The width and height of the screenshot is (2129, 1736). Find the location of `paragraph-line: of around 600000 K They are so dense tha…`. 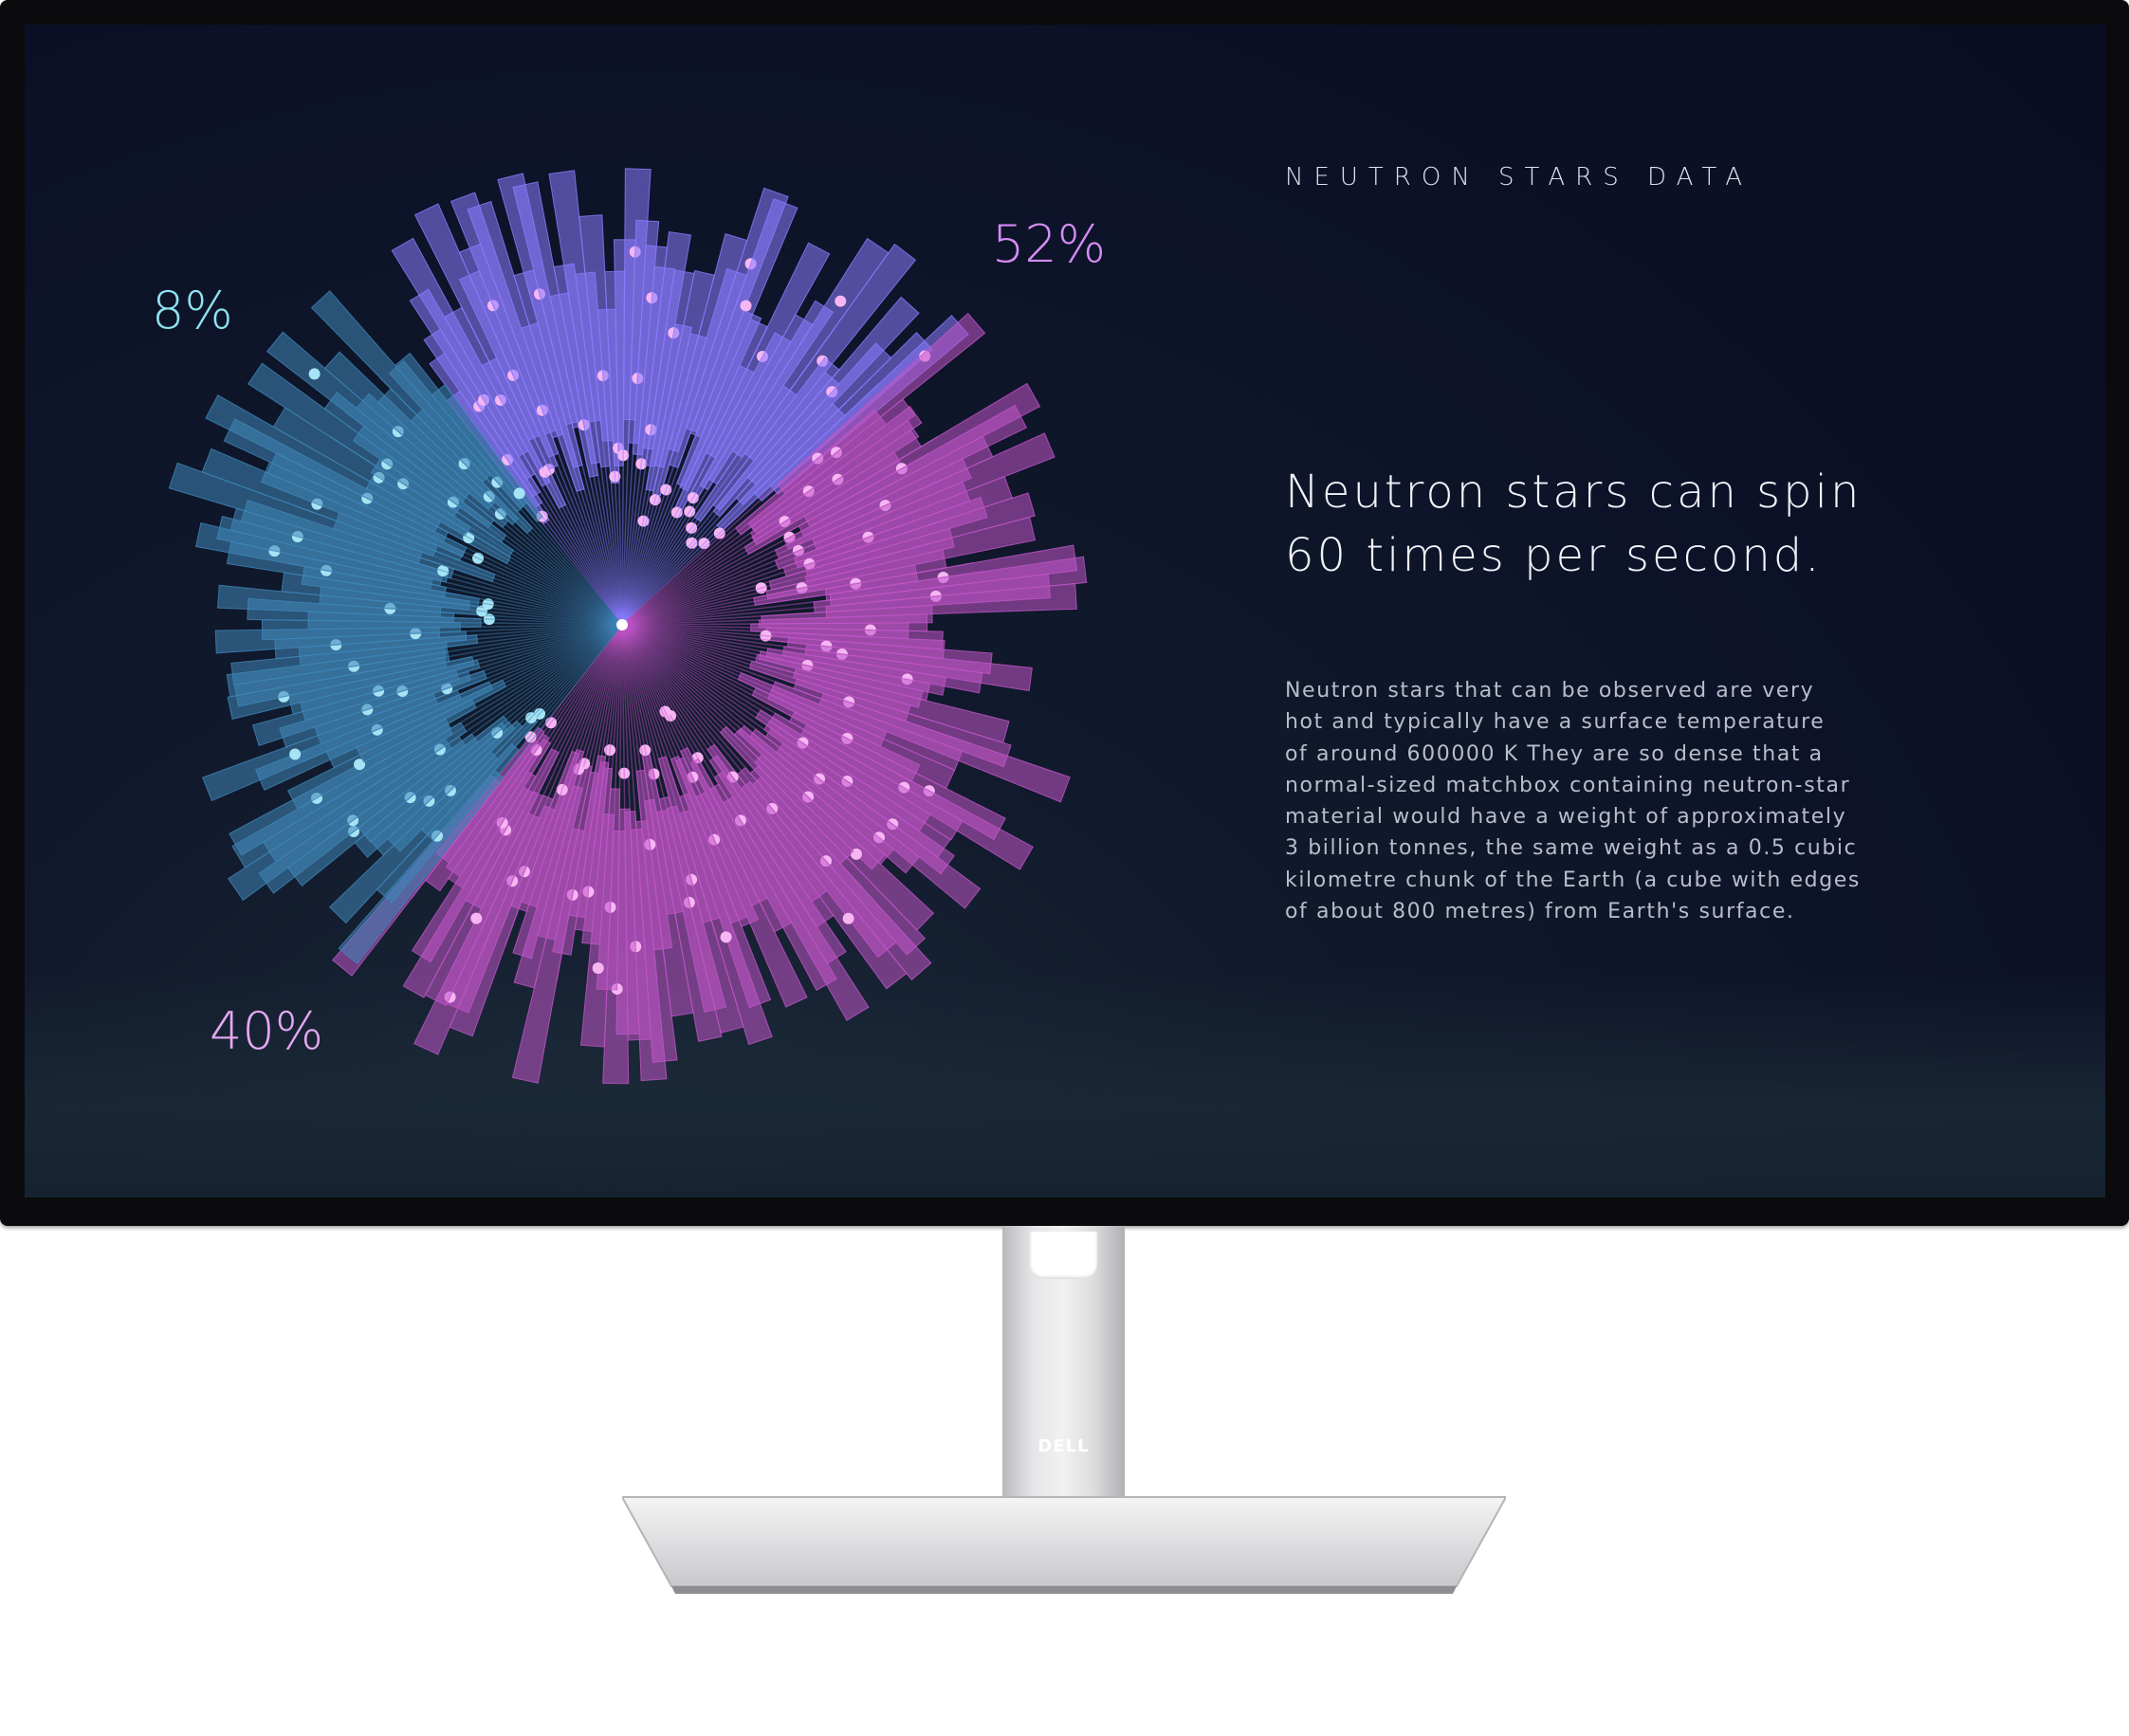

paragraph-line: of around 600000 K They are so dense tha… is located at coordinates (1554, 753).